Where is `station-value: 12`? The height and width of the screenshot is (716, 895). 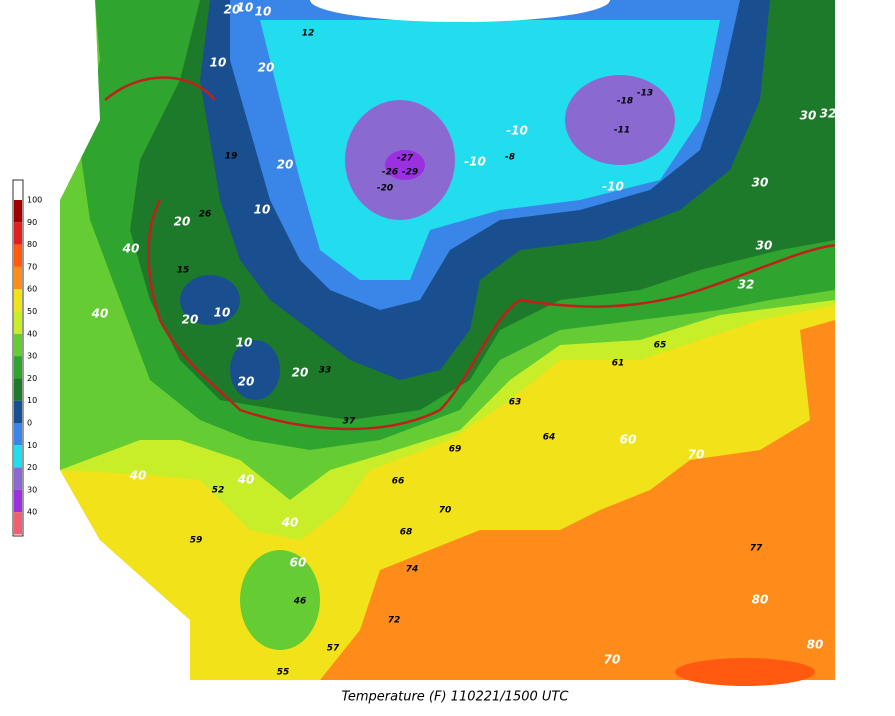
station-value: 12 is located at coordinates (308, 34).